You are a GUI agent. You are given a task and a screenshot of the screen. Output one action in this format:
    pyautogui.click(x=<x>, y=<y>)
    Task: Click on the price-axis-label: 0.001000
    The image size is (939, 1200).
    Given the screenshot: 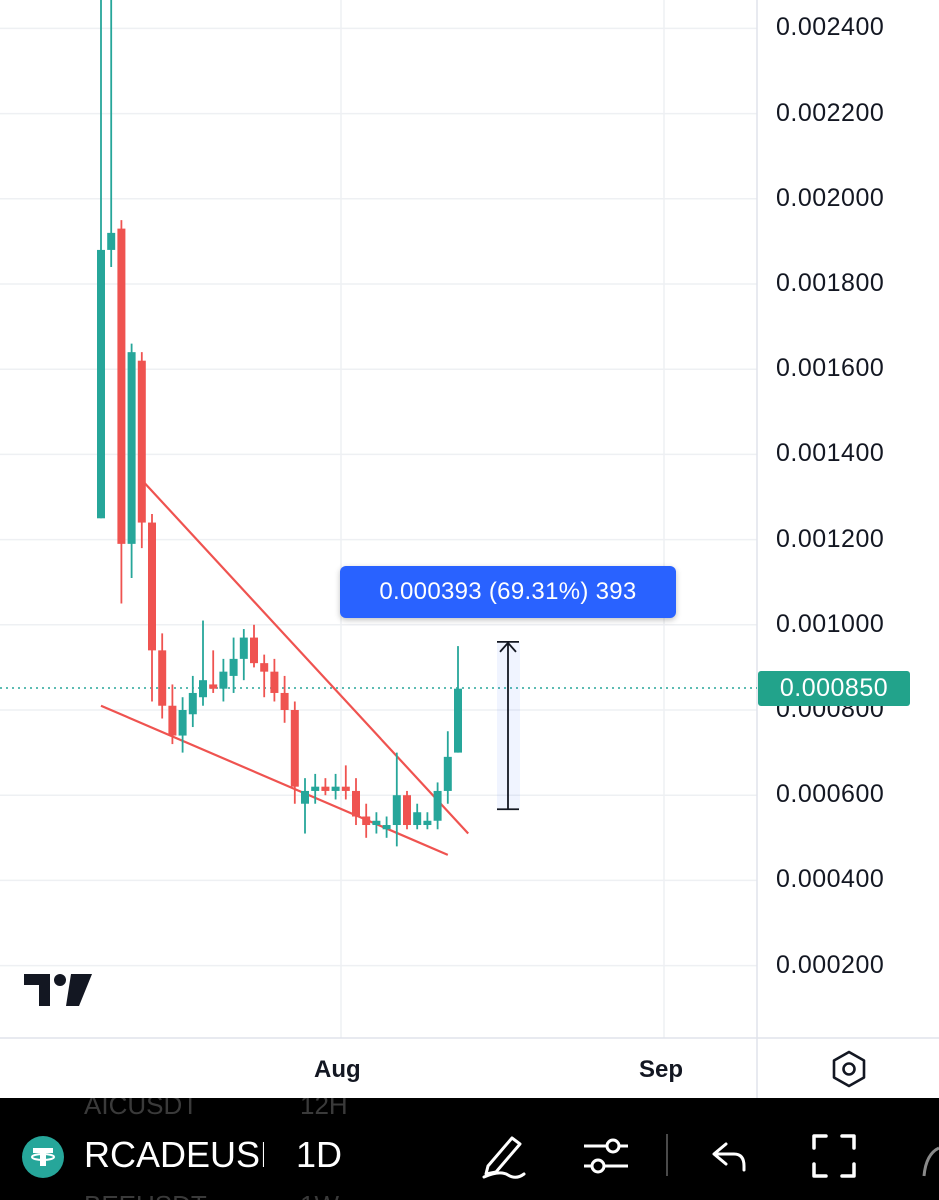 What is the action you would take?
    pyautogui.click(x=830, y=623)
    